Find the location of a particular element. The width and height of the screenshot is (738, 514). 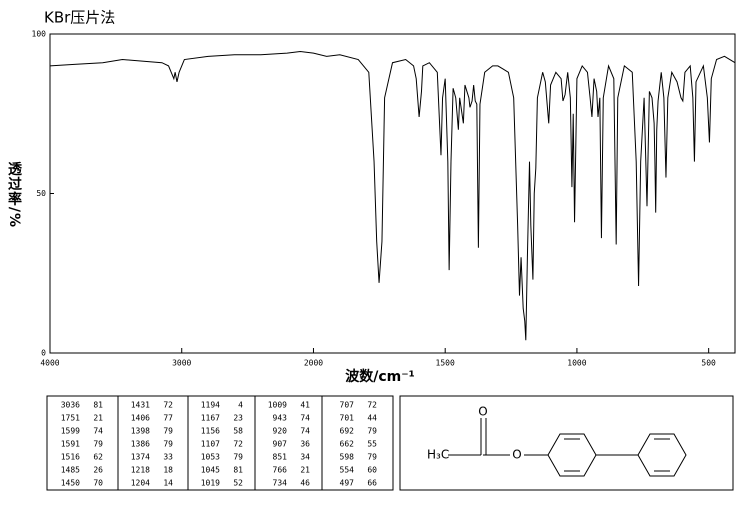

x-tick-label: 2000 is located at coordinates (313, 363).